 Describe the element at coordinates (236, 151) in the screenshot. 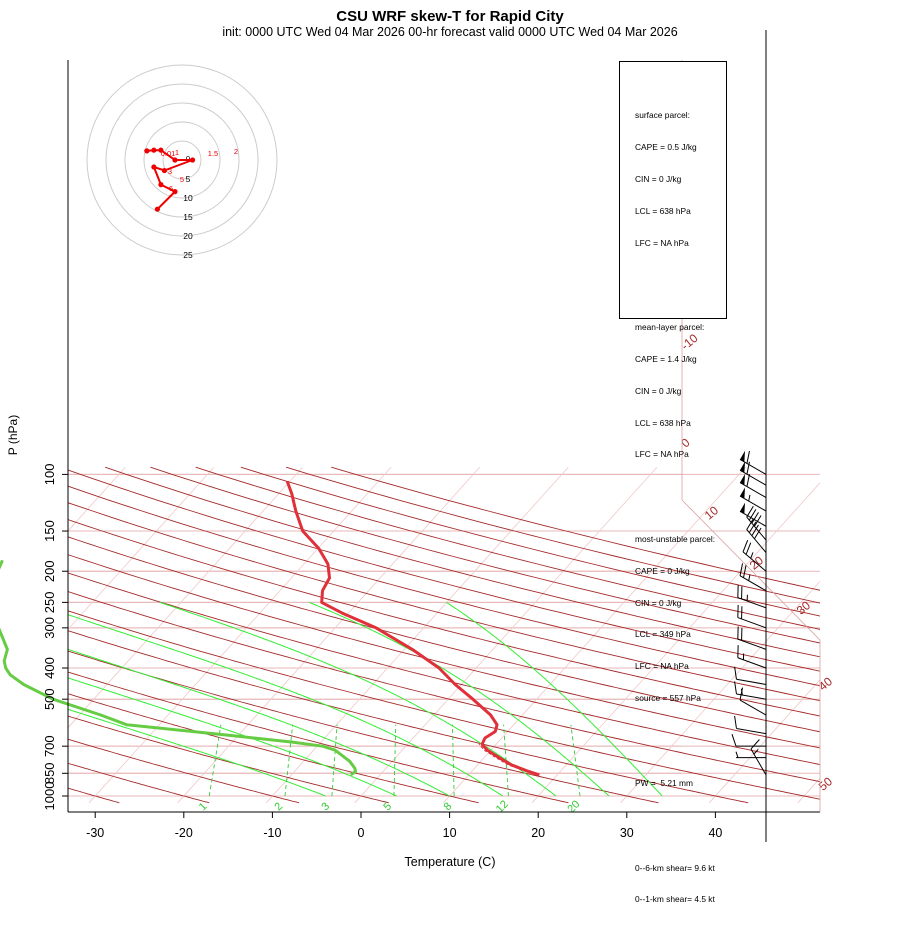

I see `hodograph-point-label: 2` at that location.